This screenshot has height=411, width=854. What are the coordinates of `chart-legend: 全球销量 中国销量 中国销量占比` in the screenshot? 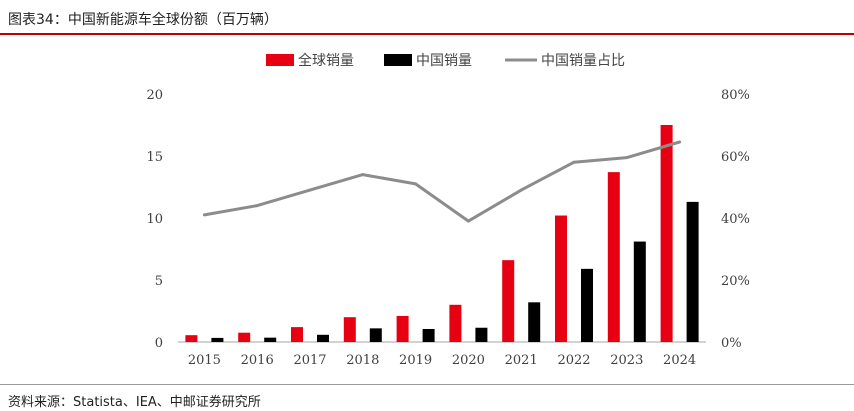 It's located at (445, 60).